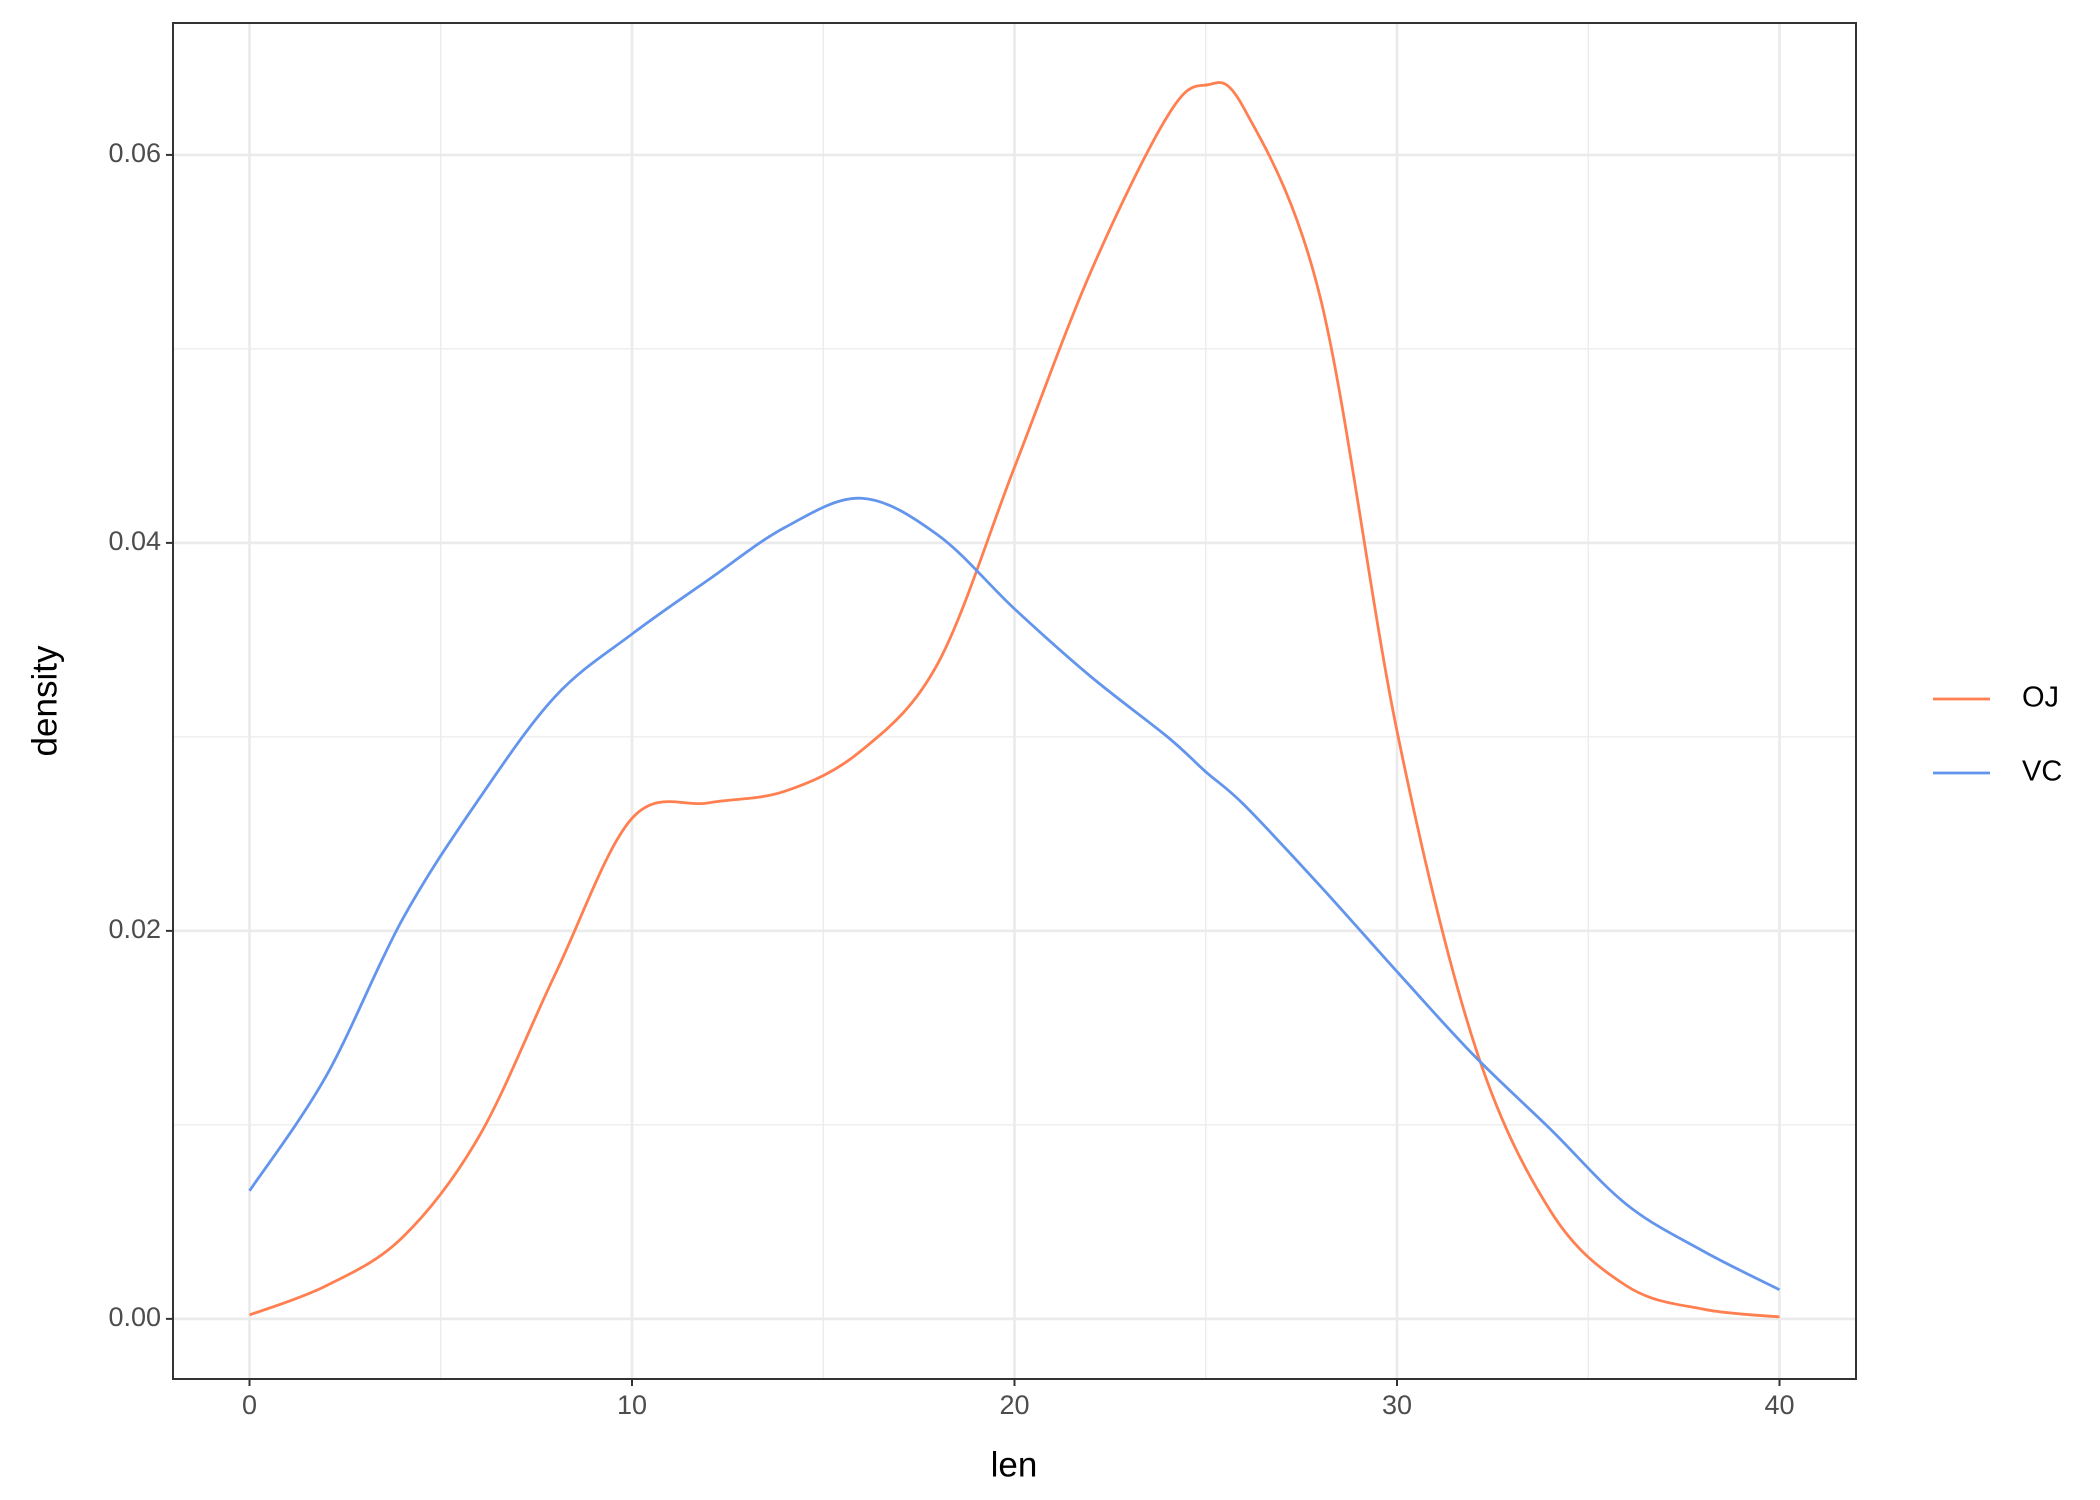  I want to click on y-tick-label: 0.06, so click(134, 153).